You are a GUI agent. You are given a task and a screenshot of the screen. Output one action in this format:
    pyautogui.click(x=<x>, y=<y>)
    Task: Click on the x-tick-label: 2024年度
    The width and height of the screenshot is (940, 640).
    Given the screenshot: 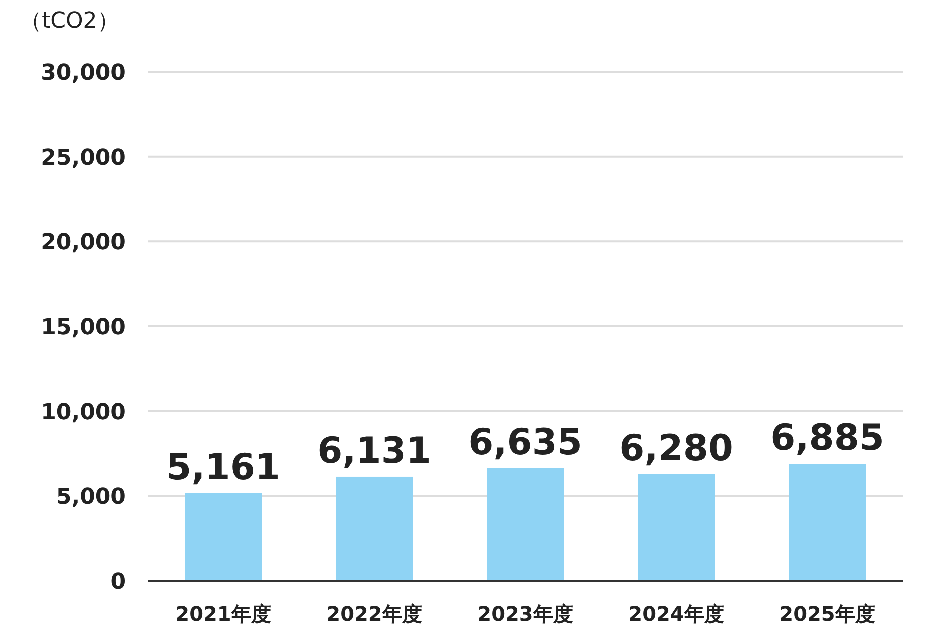 What is the action you would take?
    pyautogui.click(x=676, y=614)
    